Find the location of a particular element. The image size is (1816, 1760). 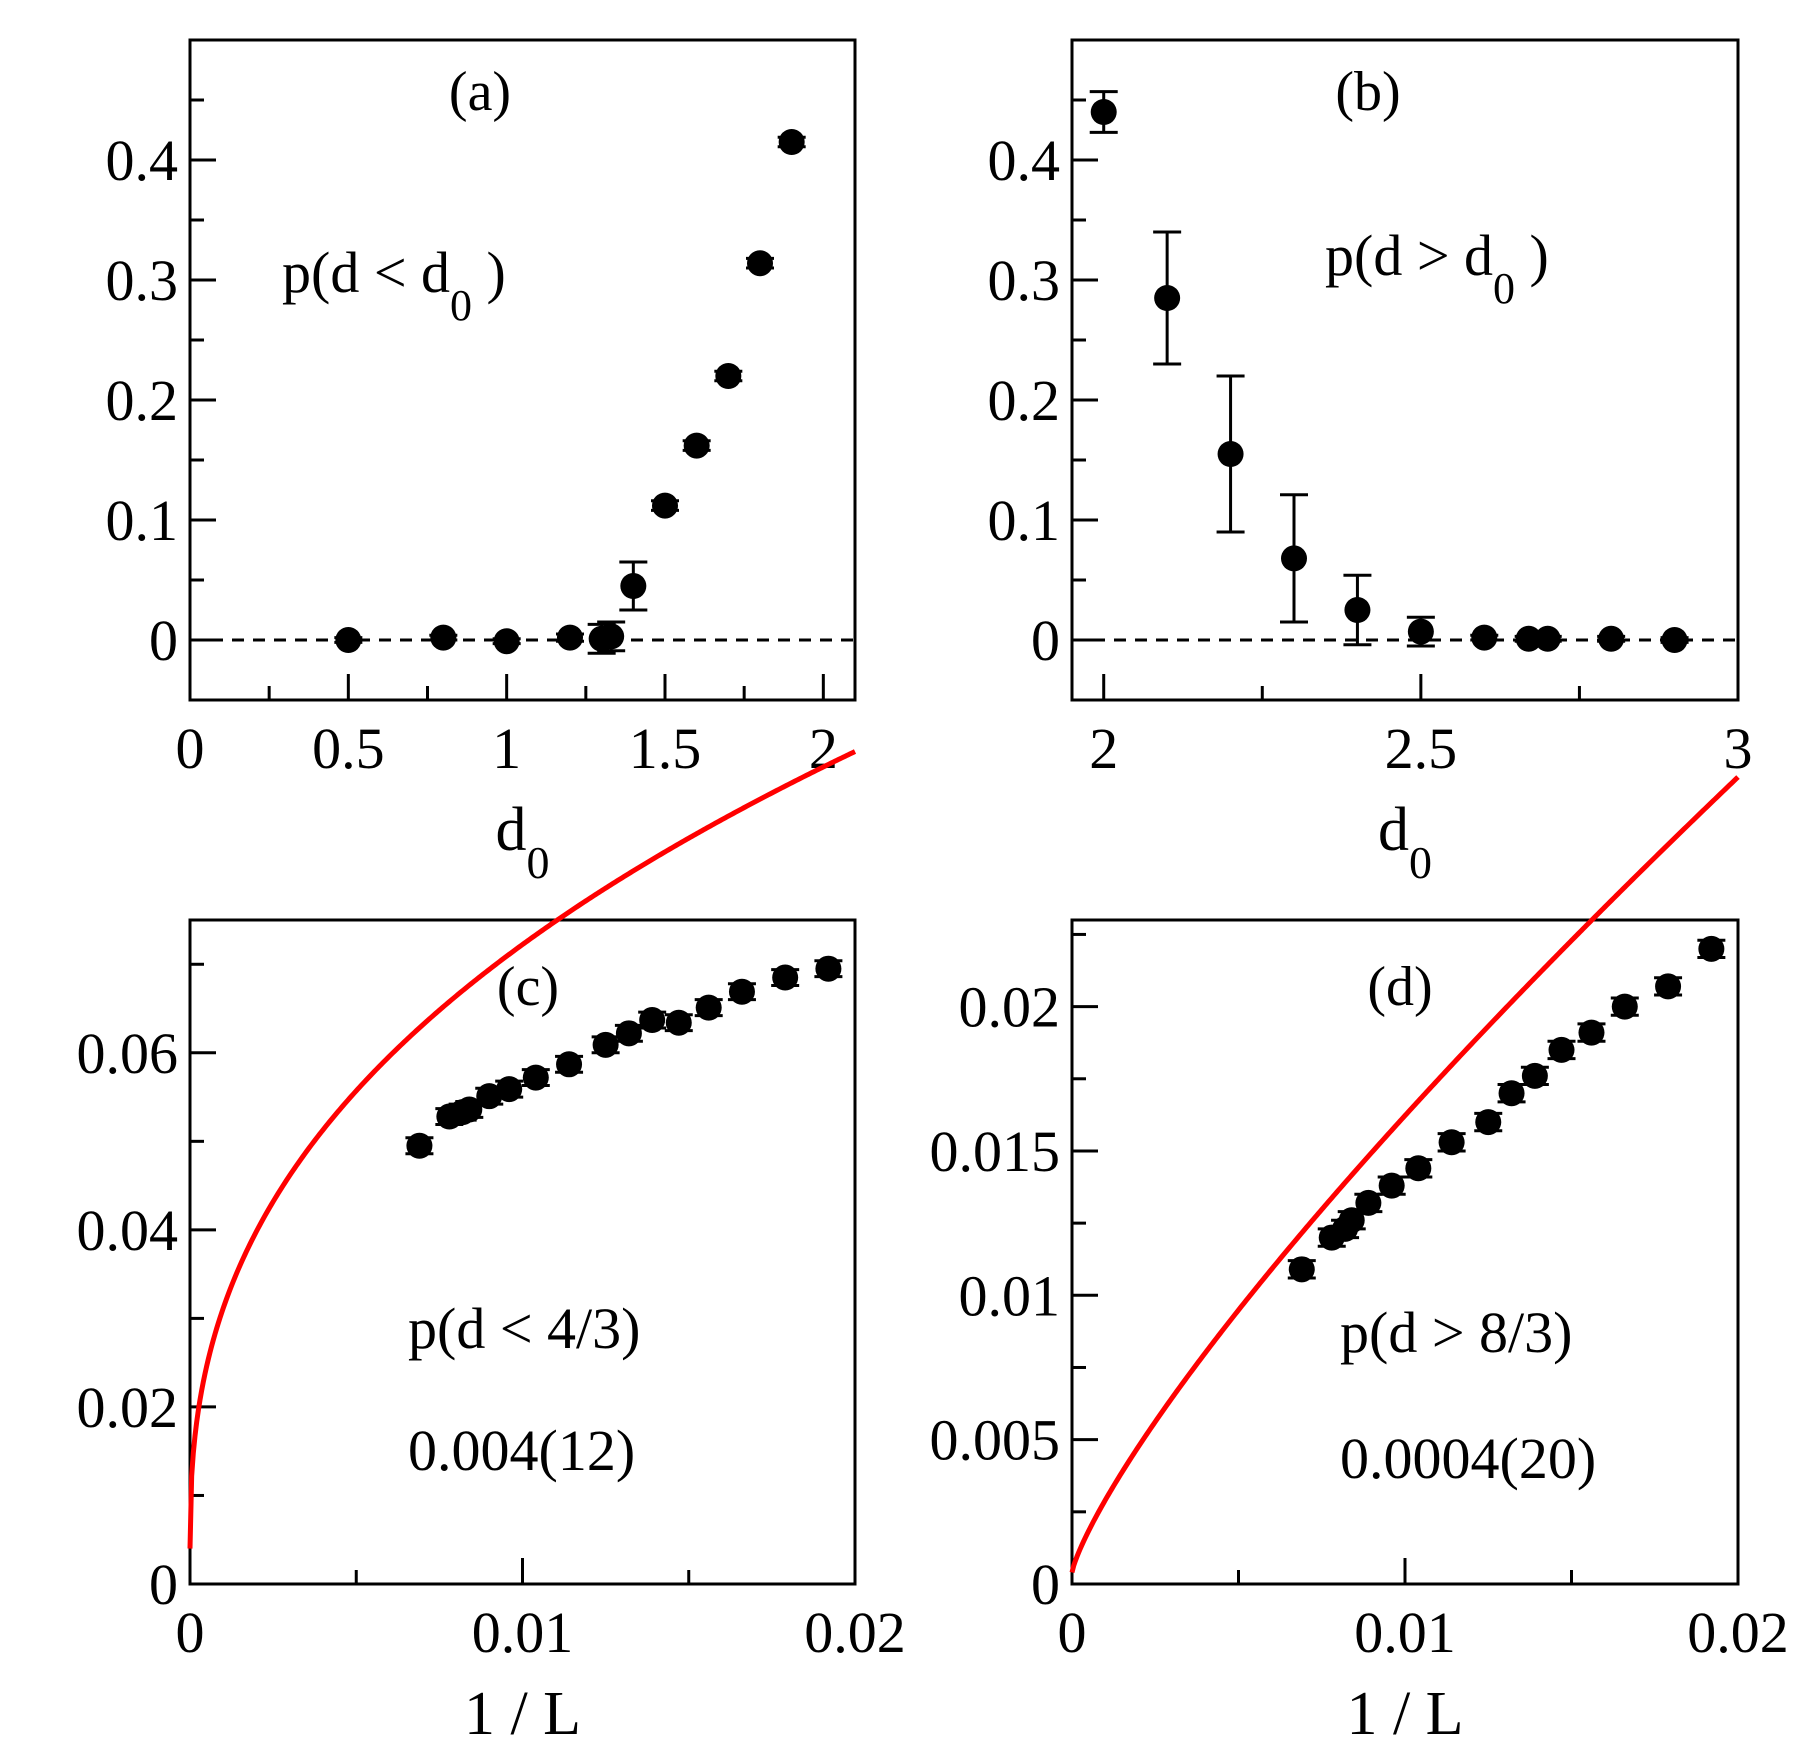

annotation-line2: 0.004(12) is located at coordinates (521, 1450).